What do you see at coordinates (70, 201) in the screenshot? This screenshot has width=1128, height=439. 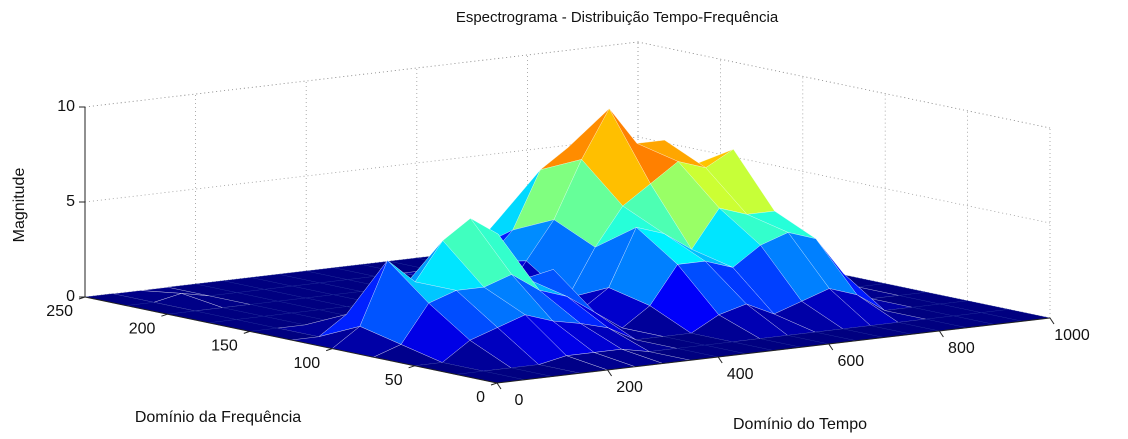 I see `z-tick-label: 5` at bounding box center [70, 201].